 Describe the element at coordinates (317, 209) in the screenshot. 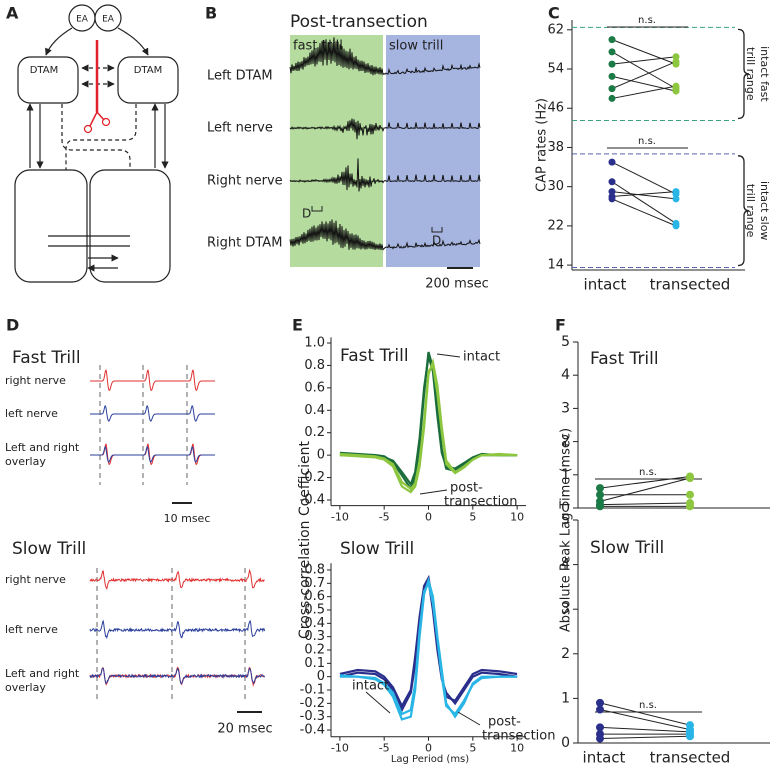

I see `bracket` at that location.